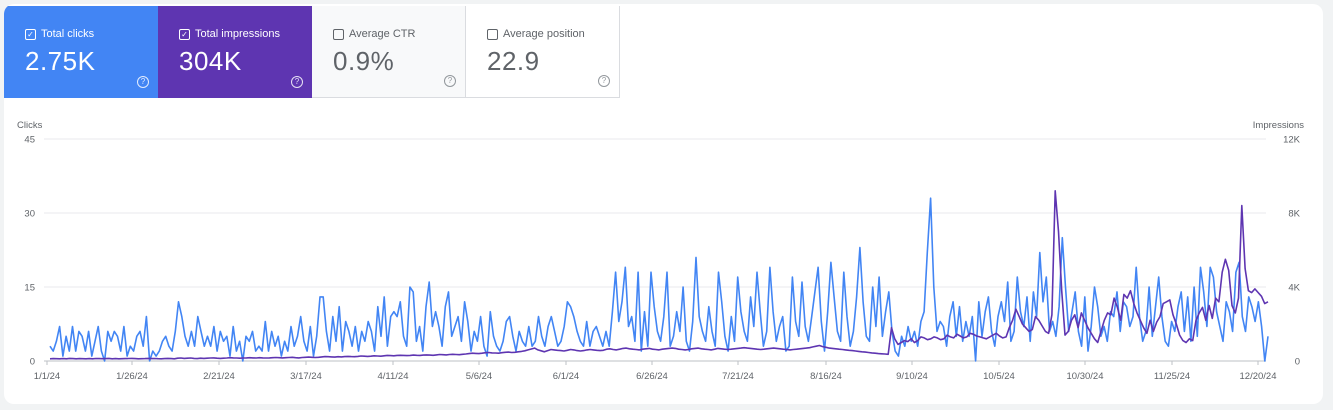 The height and width of the screenshot is (410, 1333). Describe the element at coordinates (68, 34) in the screenshot. I see `tile-label: Total clicks` at that location.